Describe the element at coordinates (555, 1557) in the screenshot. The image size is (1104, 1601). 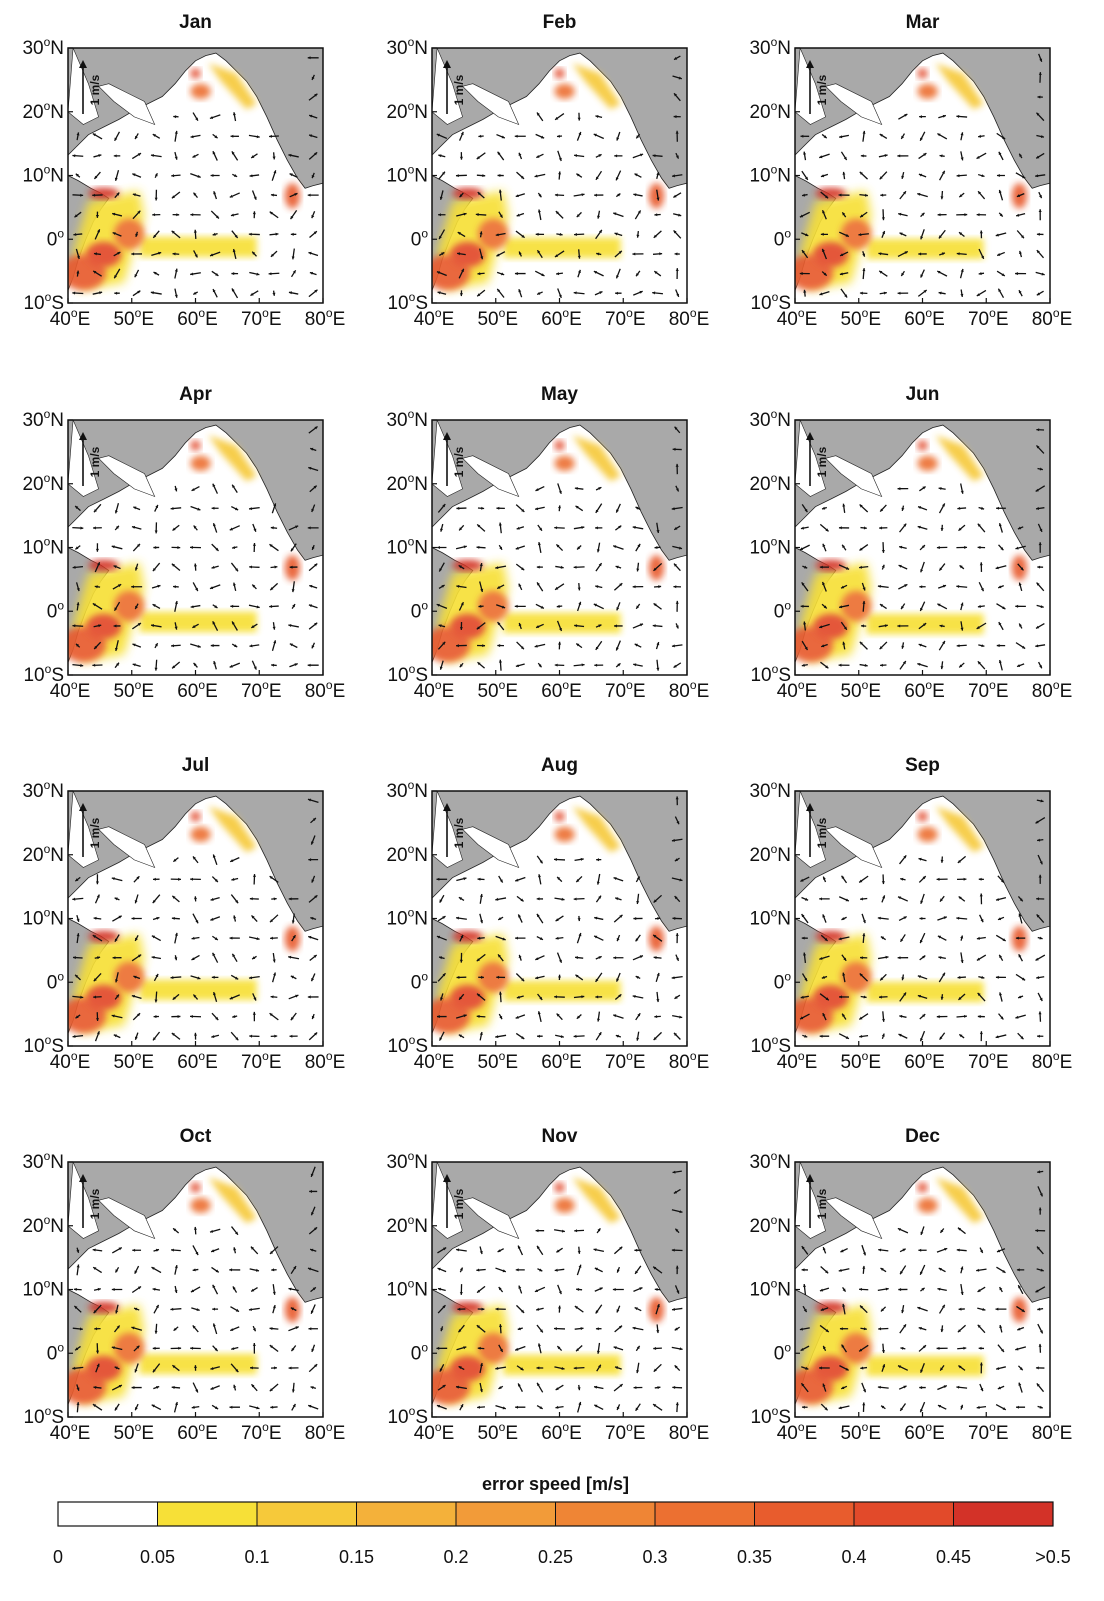
I see `colorbar-tick-label: 0.25` at that location.